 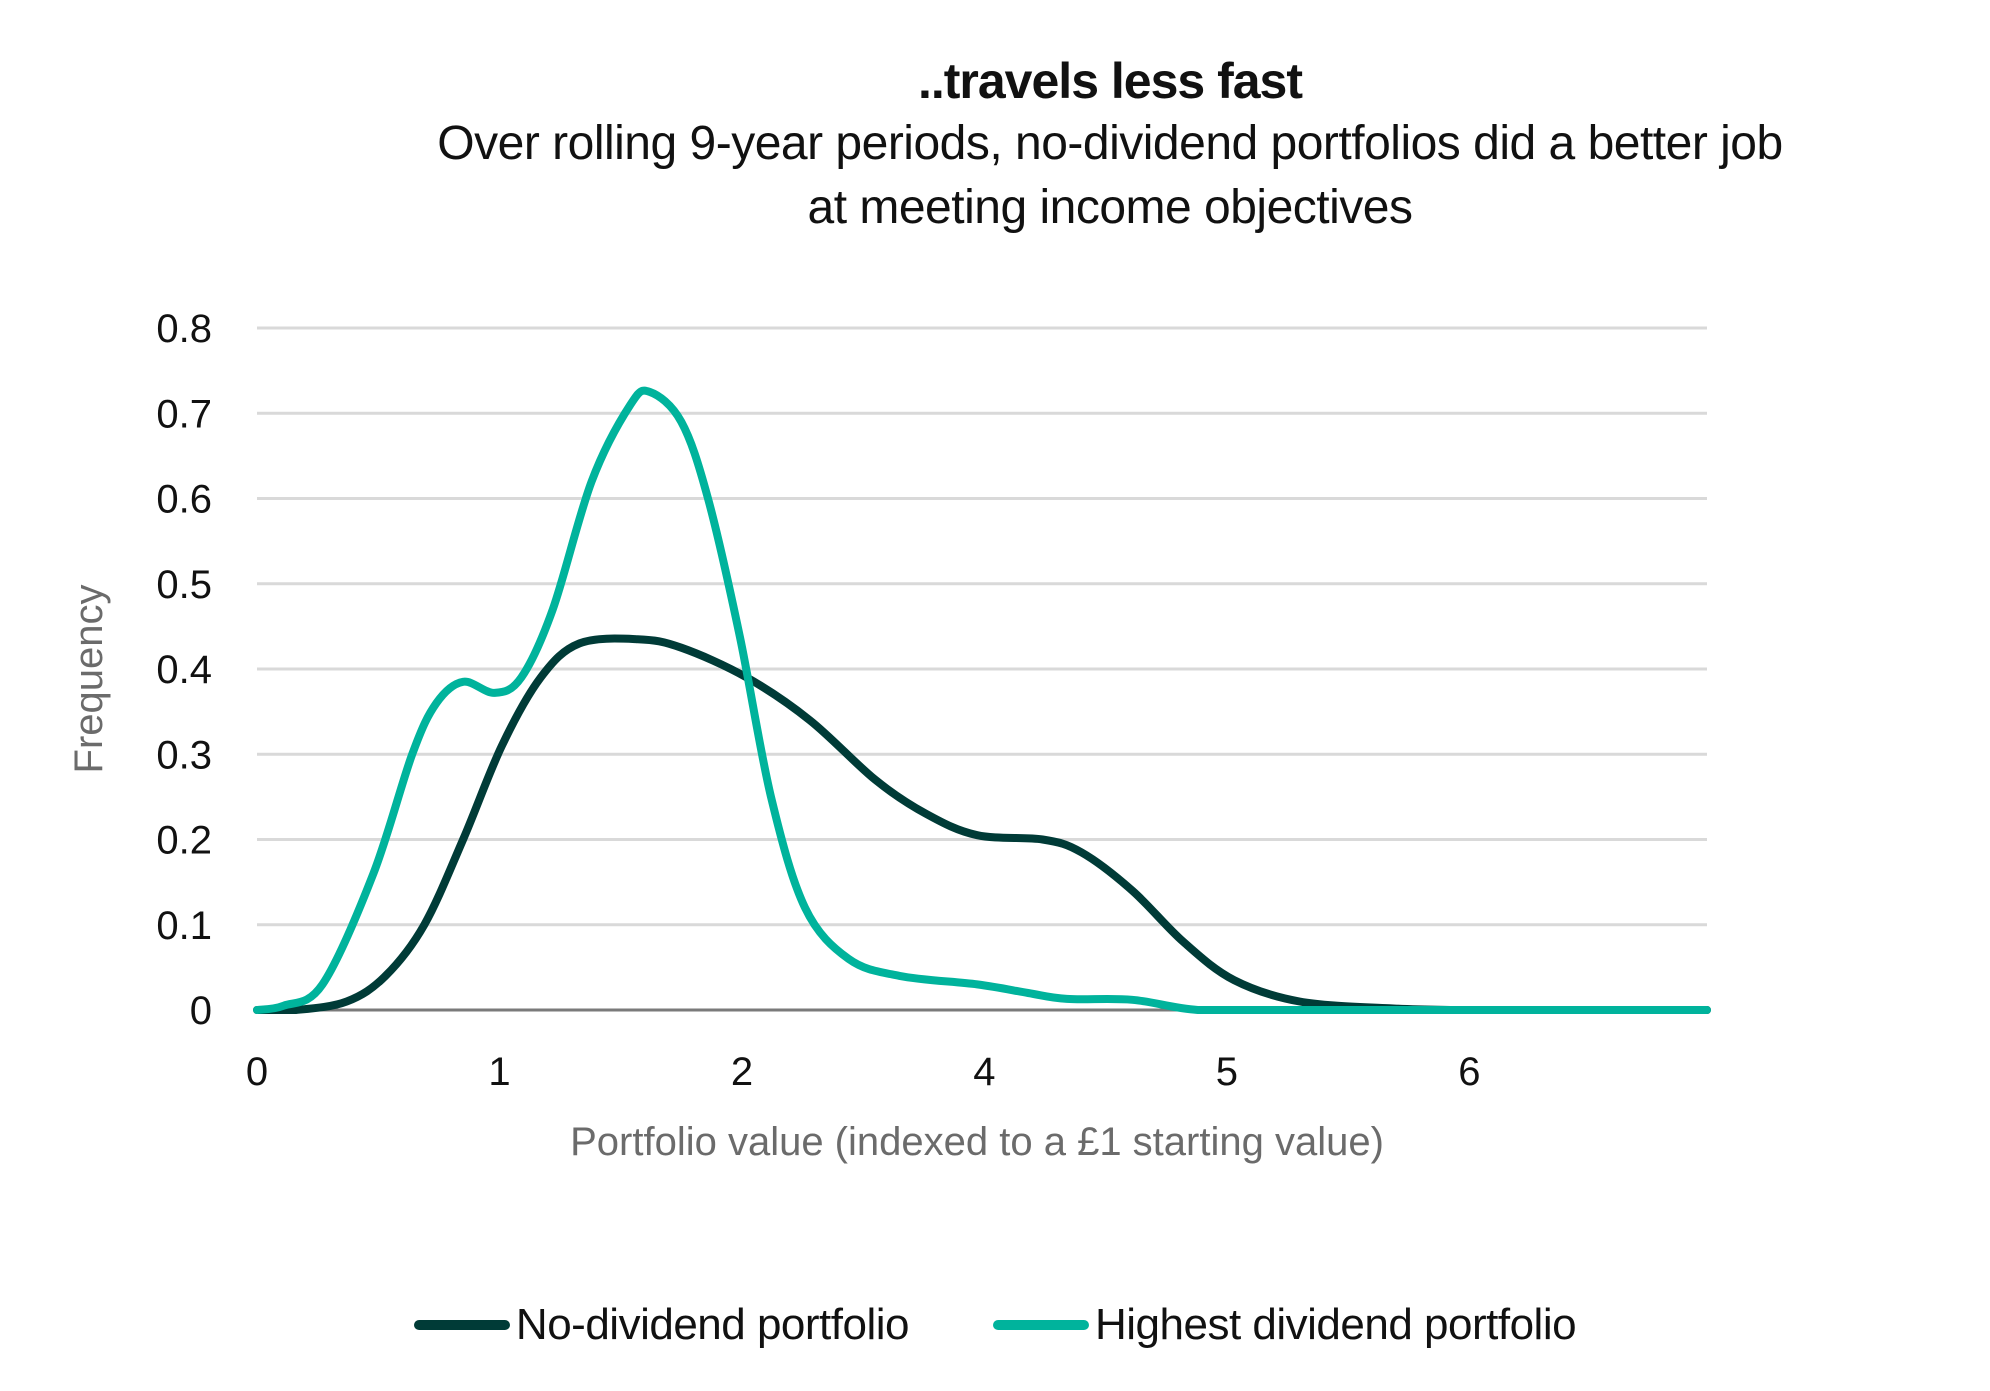 What do you see at coordinates (863, 1072) in the screenshot?
I see `x-tick-labels: 0 1 2 4 5 6` at bounding box center [863, 1072].